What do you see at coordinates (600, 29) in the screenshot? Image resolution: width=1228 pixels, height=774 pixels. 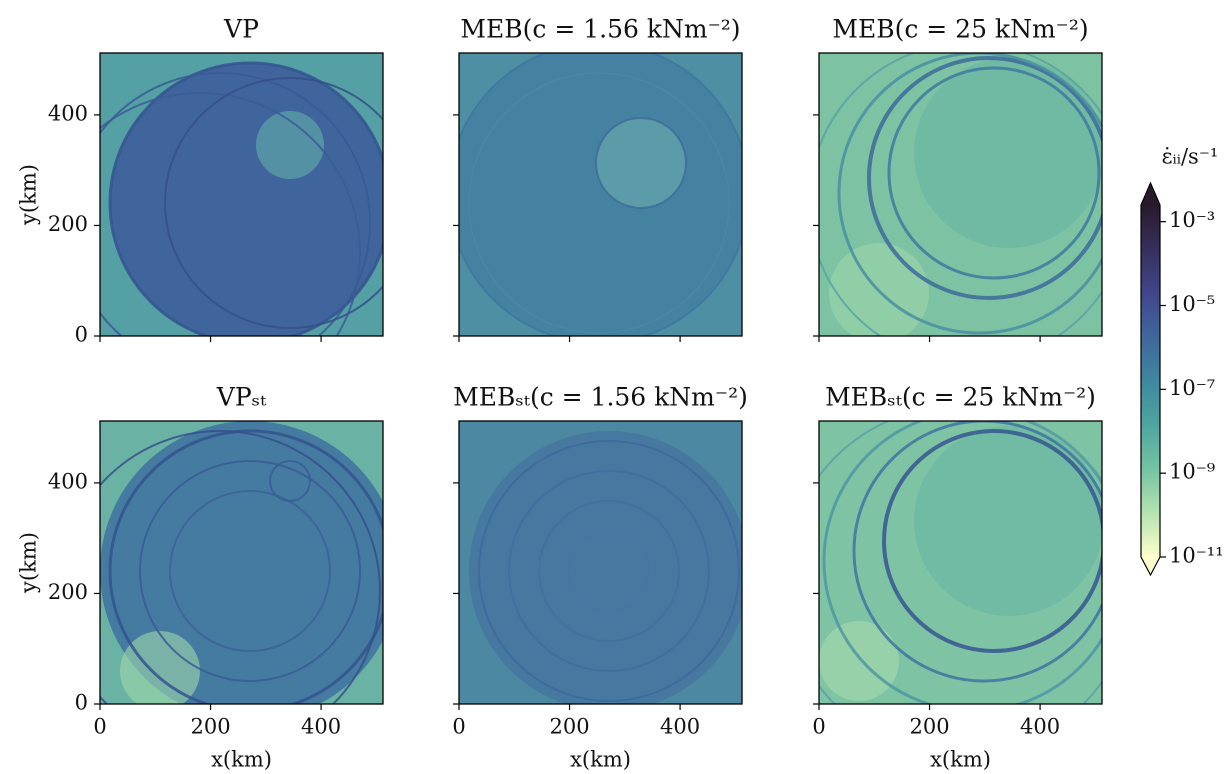 I see `panel-title: MEB(c = 1.56 kNm⁻²)` at bounding box center [600, 29].